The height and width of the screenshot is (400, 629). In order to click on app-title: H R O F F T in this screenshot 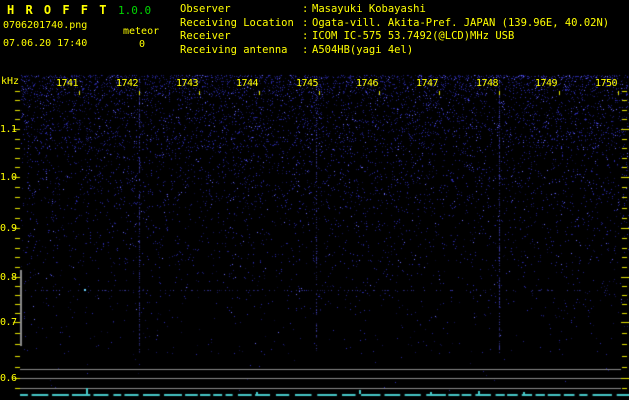, I will do `click(58, 10)`.